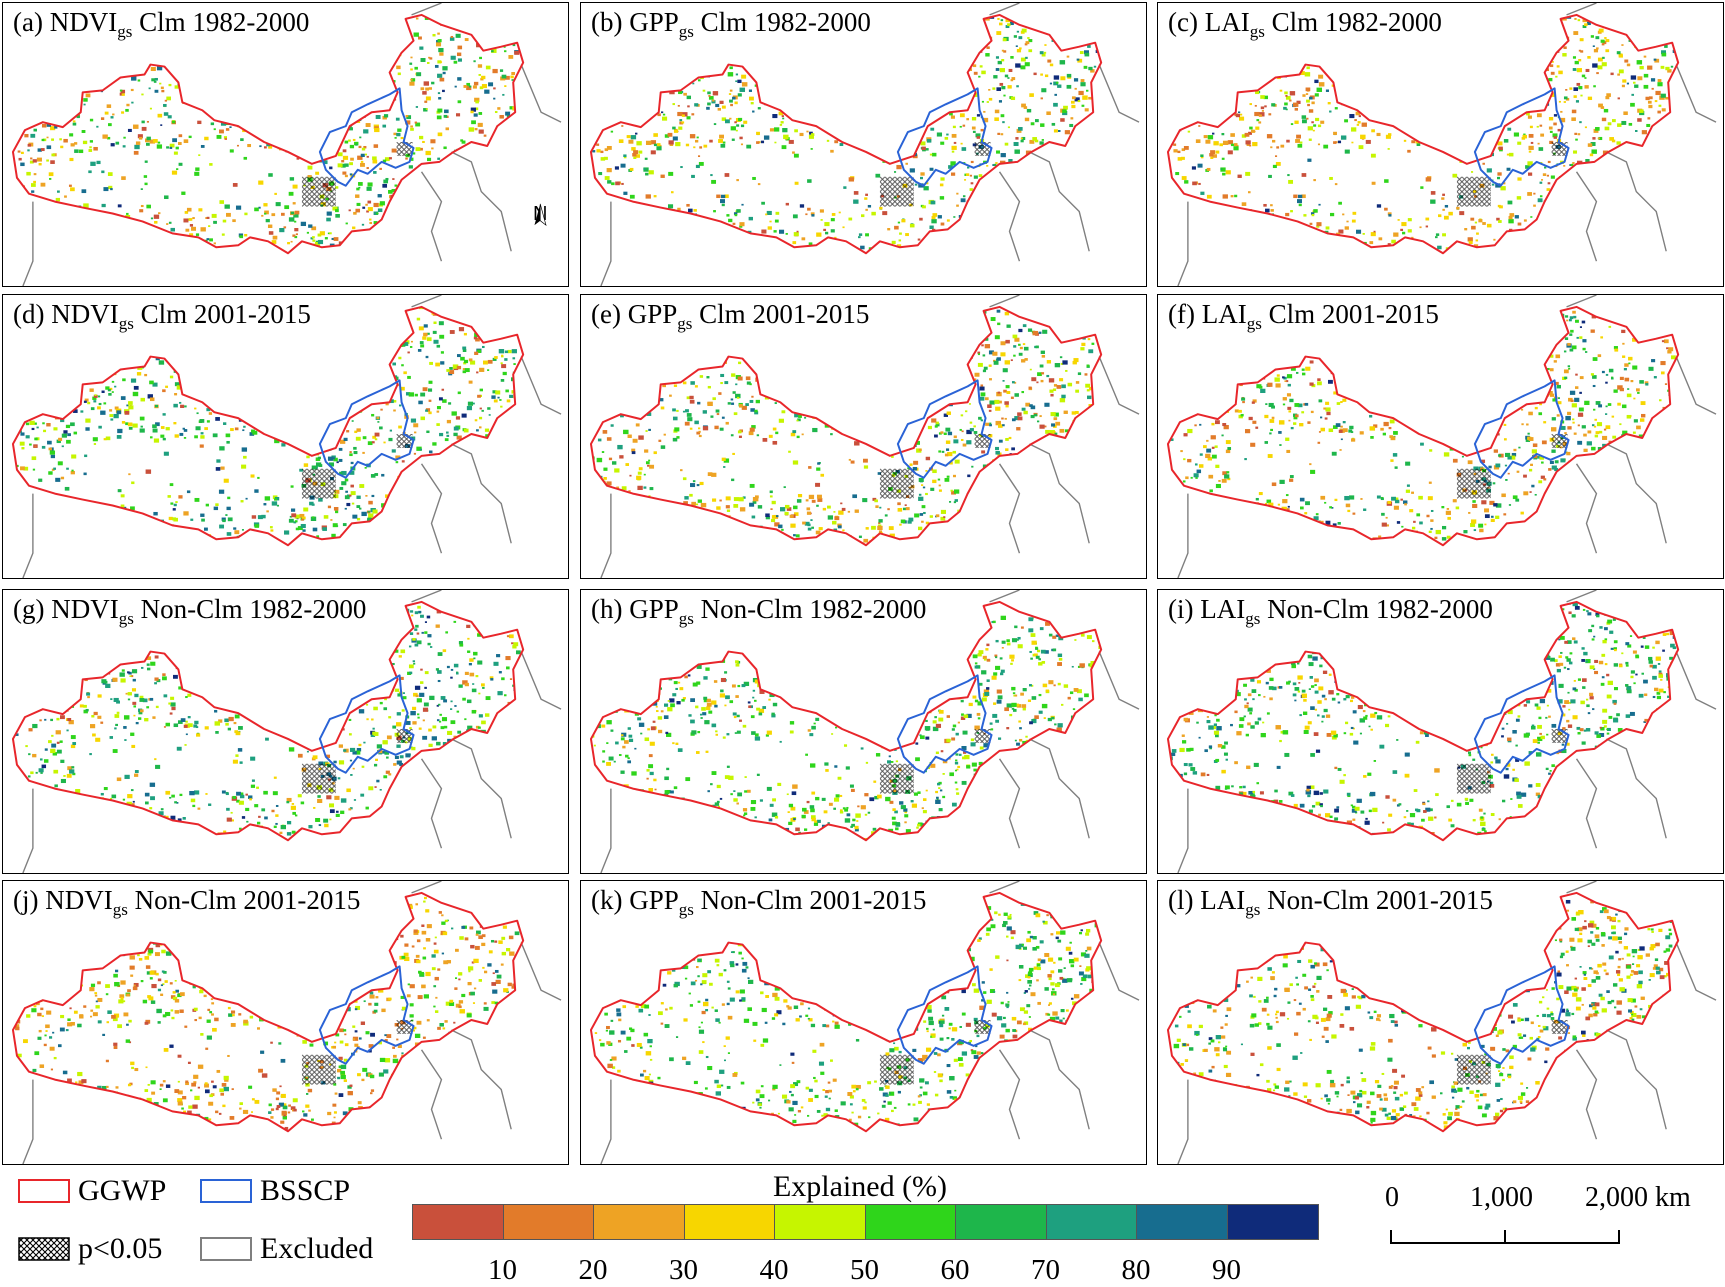  What do you see at coordinates (1638, 1198) in the screenshot?
I see `scale-label-2000: 2,000 km` at bounding box center [1638, 1198].